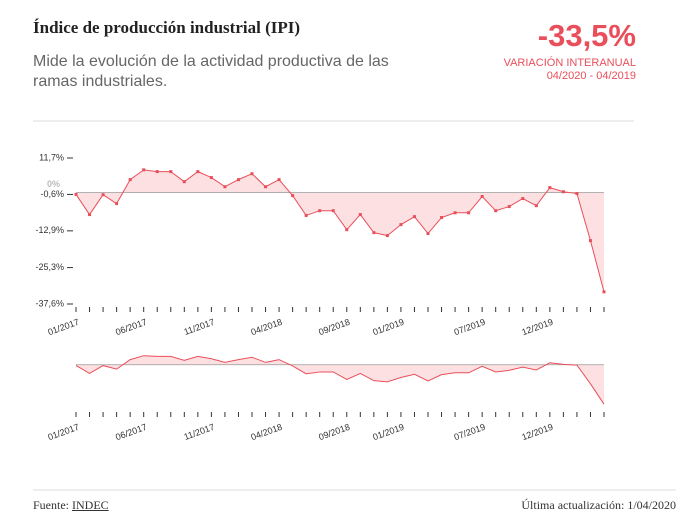 This screenshot has width=688, height=518. I want to click on y-tick-label: -0,6%, so click(52, 194).